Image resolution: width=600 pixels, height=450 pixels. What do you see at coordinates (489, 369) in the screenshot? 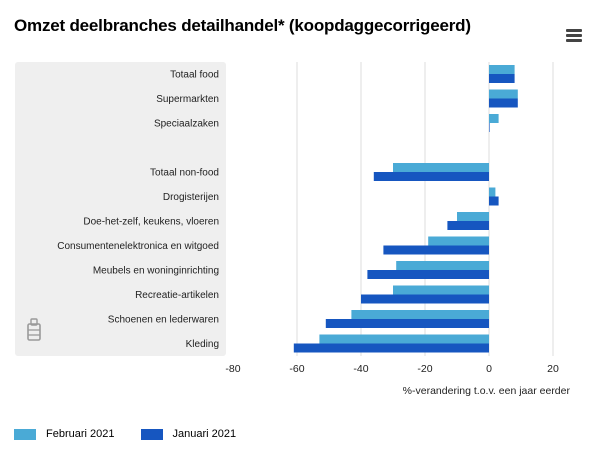
I see `x-tick-label: 0` at bounding box center [489, 369].